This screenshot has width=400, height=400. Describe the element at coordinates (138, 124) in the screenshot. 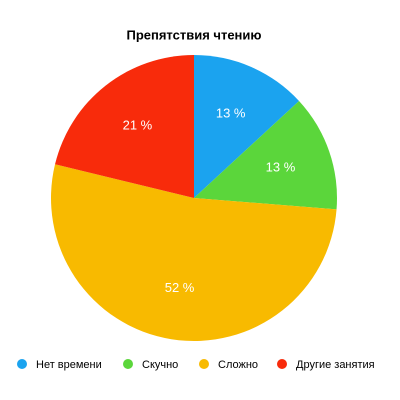

I see `slice-label: 21 %` at that location.